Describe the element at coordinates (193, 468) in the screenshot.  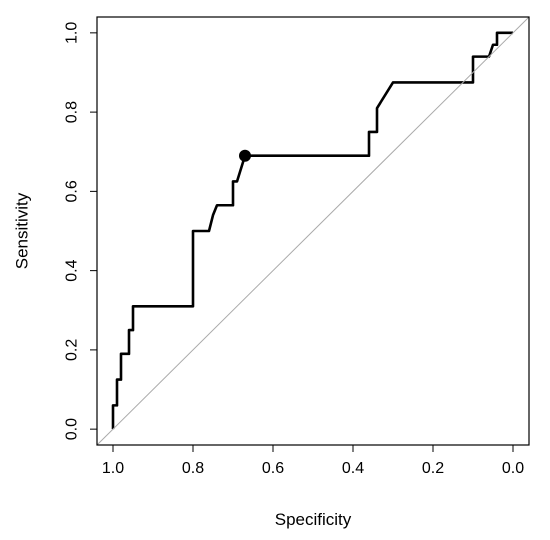
I see `x-tick-label: 0.8` at that location.